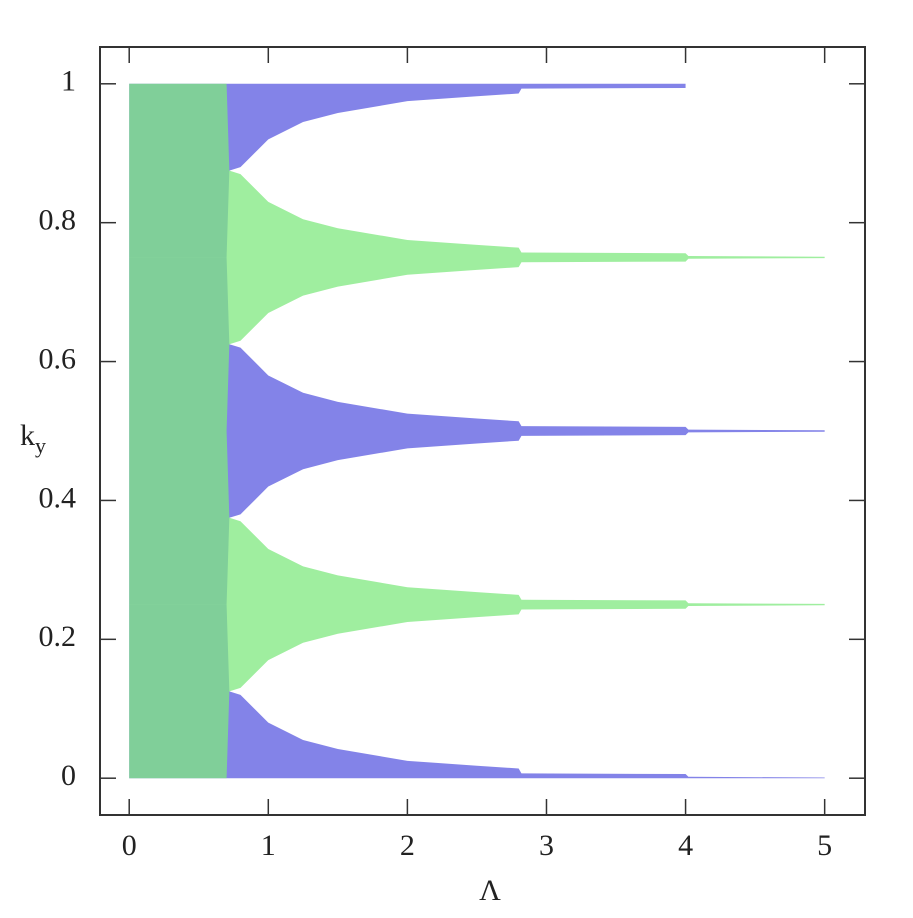 The height and width of the screenshot is (918, 913). I want to click on y-tick-label: 0.2, so click(58, 636).